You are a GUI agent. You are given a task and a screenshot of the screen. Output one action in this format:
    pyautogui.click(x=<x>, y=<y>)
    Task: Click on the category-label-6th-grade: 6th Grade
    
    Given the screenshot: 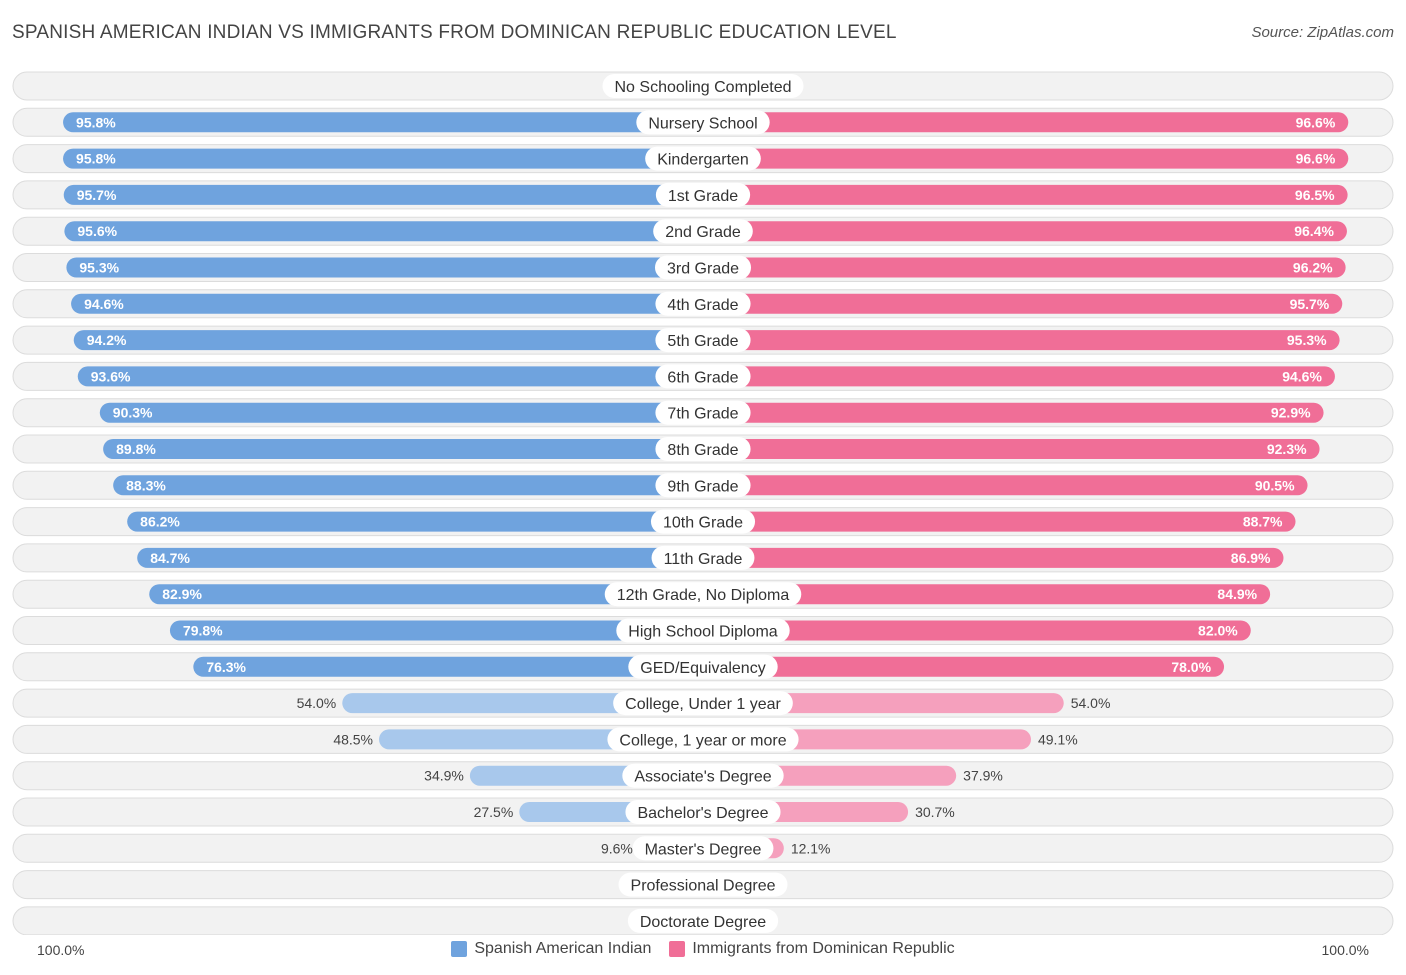 What is the action you would take?
    pyautogui.click(x=702, y=377)
    